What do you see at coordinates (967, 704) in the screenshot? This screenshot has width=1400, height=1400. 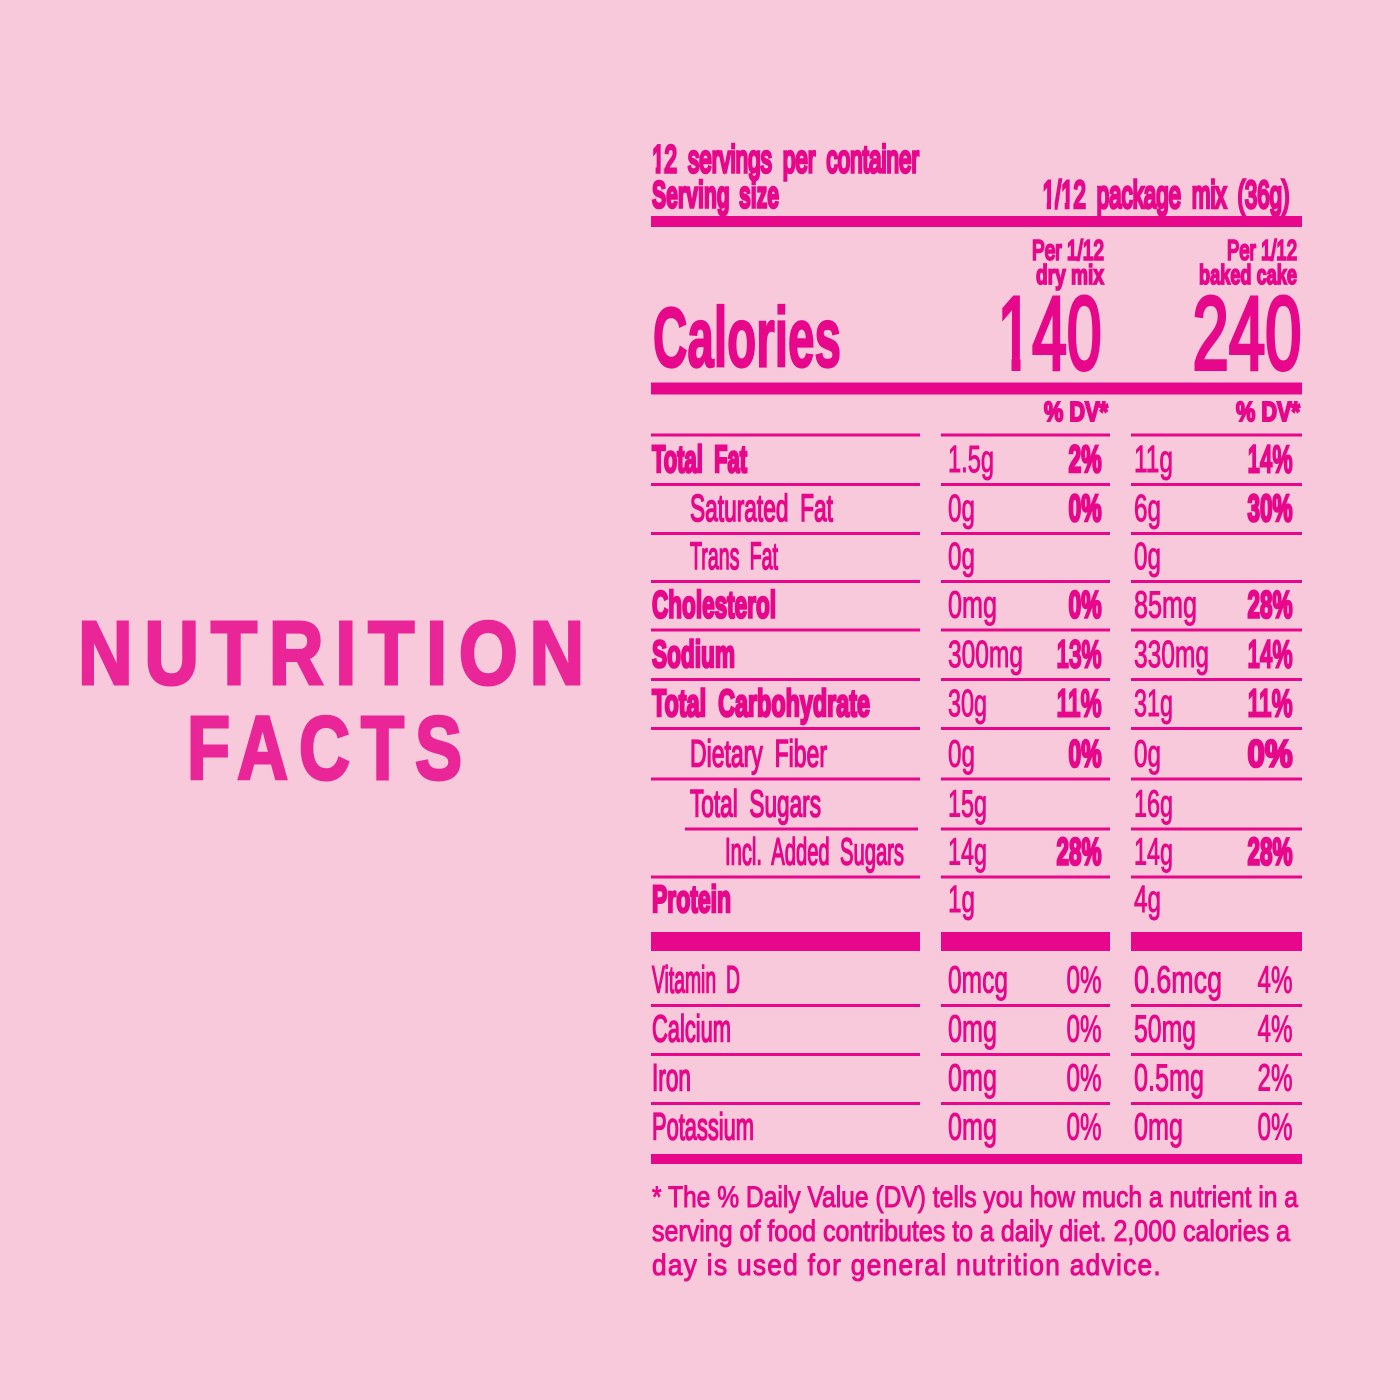 I see `svg-text: 30g` at bounding box center [967, 704].